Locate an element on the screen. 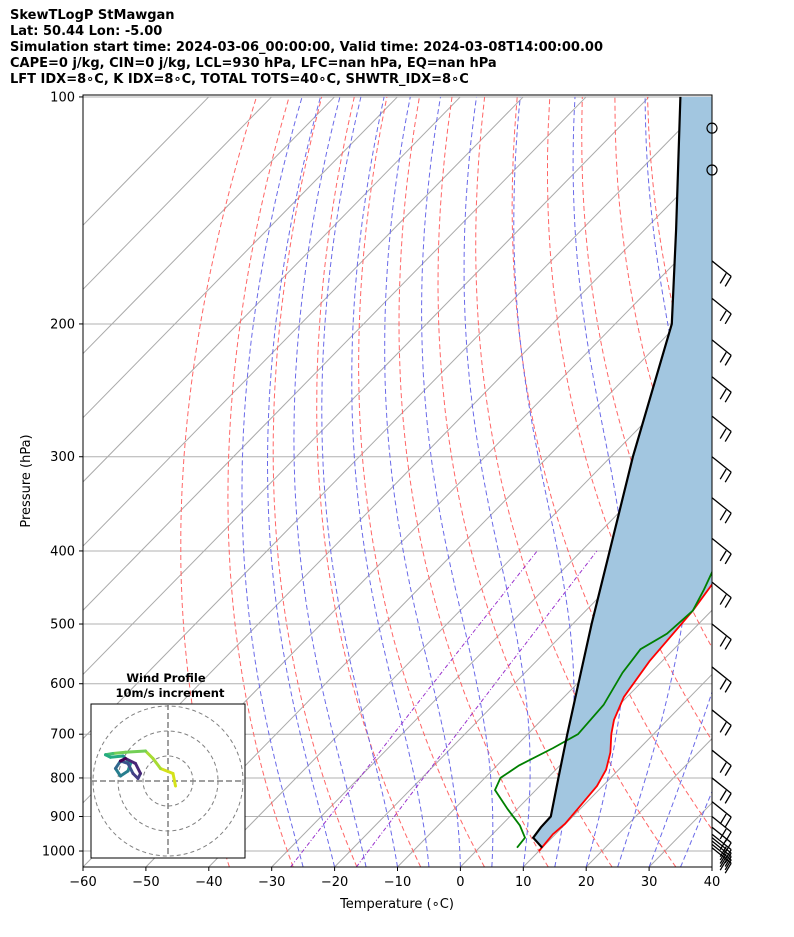  wind-profile-subtitle: 10m/s increment is located at coordinates (170, 693).